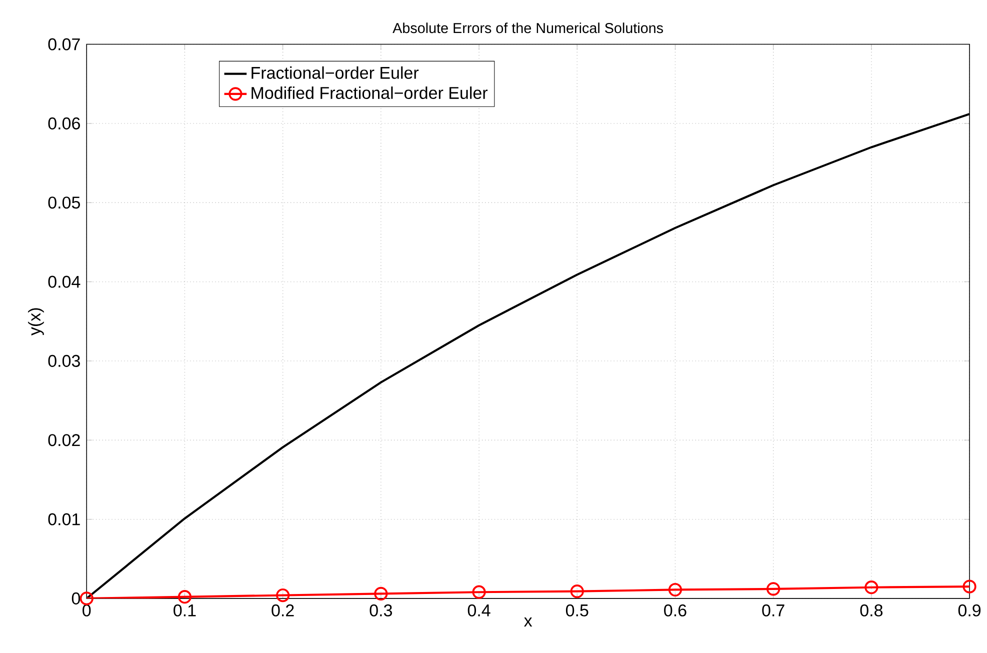  I want to click on y-tick-label: 0.02, so click(64, 440).